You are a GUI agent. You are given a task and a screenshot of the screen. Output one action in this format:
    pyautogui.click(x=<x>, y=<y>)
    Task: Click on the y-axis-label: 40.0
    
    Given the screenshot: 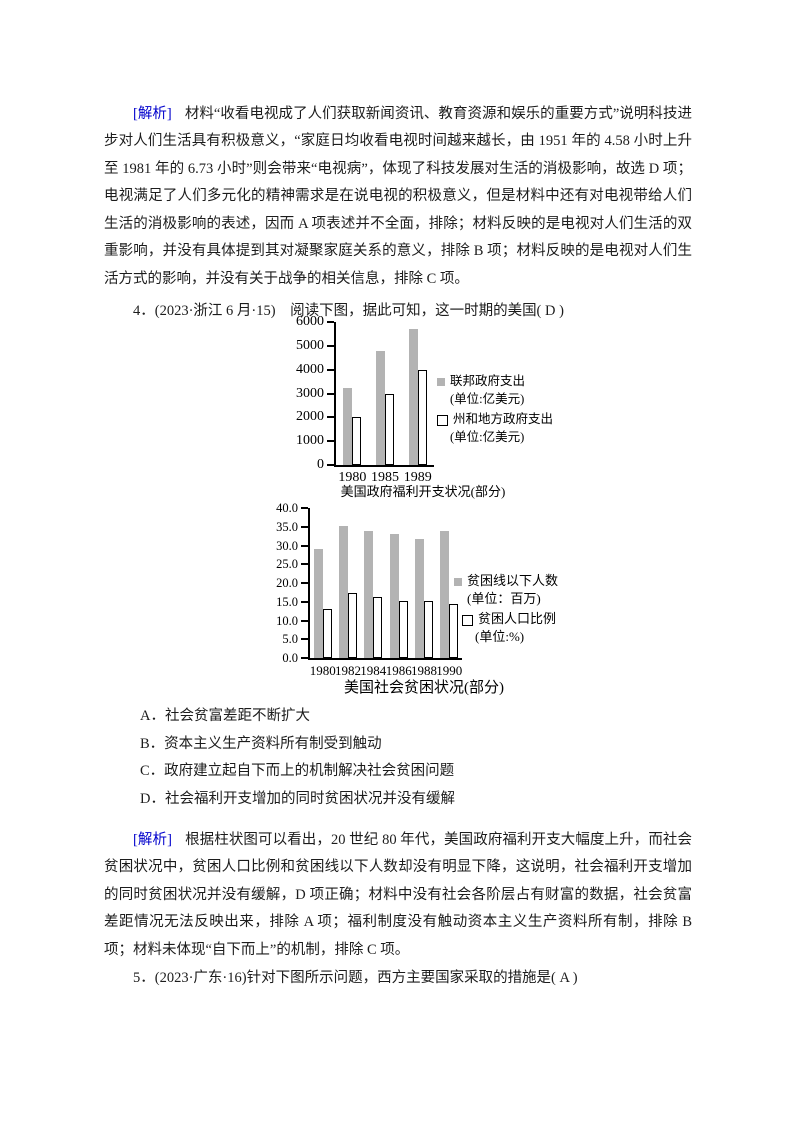 What is the action you would take?
    pyautogui.click(x=287, y=508)
    